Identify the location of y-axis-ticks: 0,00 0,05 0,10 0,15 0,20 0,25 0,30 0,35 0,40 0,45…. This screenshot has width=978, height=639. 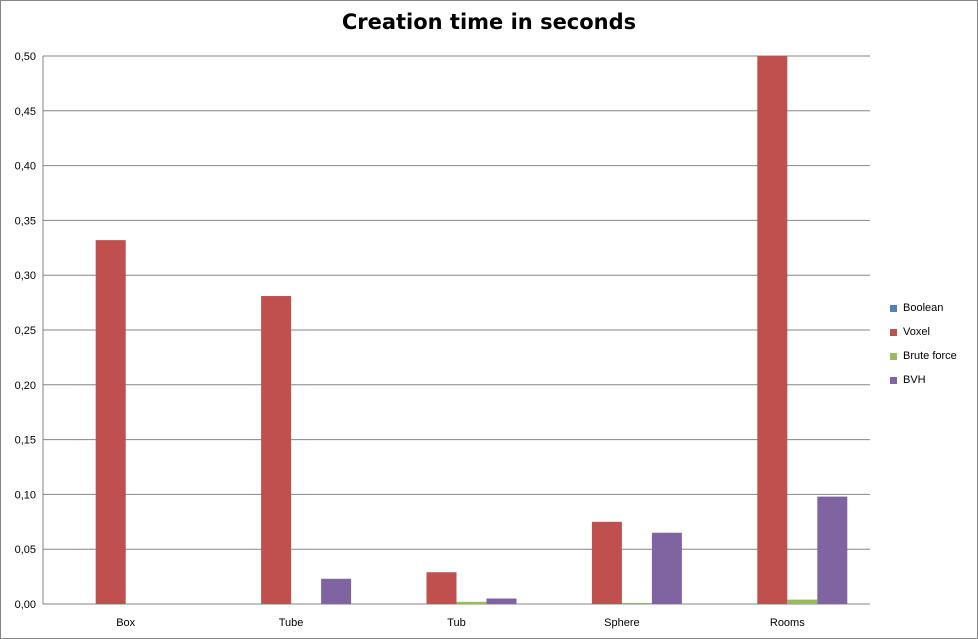
(25, 331).